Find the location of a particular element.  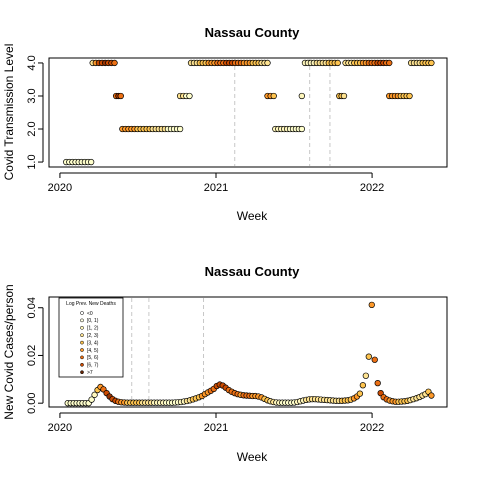

y-tick-label: 0.02 is located at coordinates (32, 355).